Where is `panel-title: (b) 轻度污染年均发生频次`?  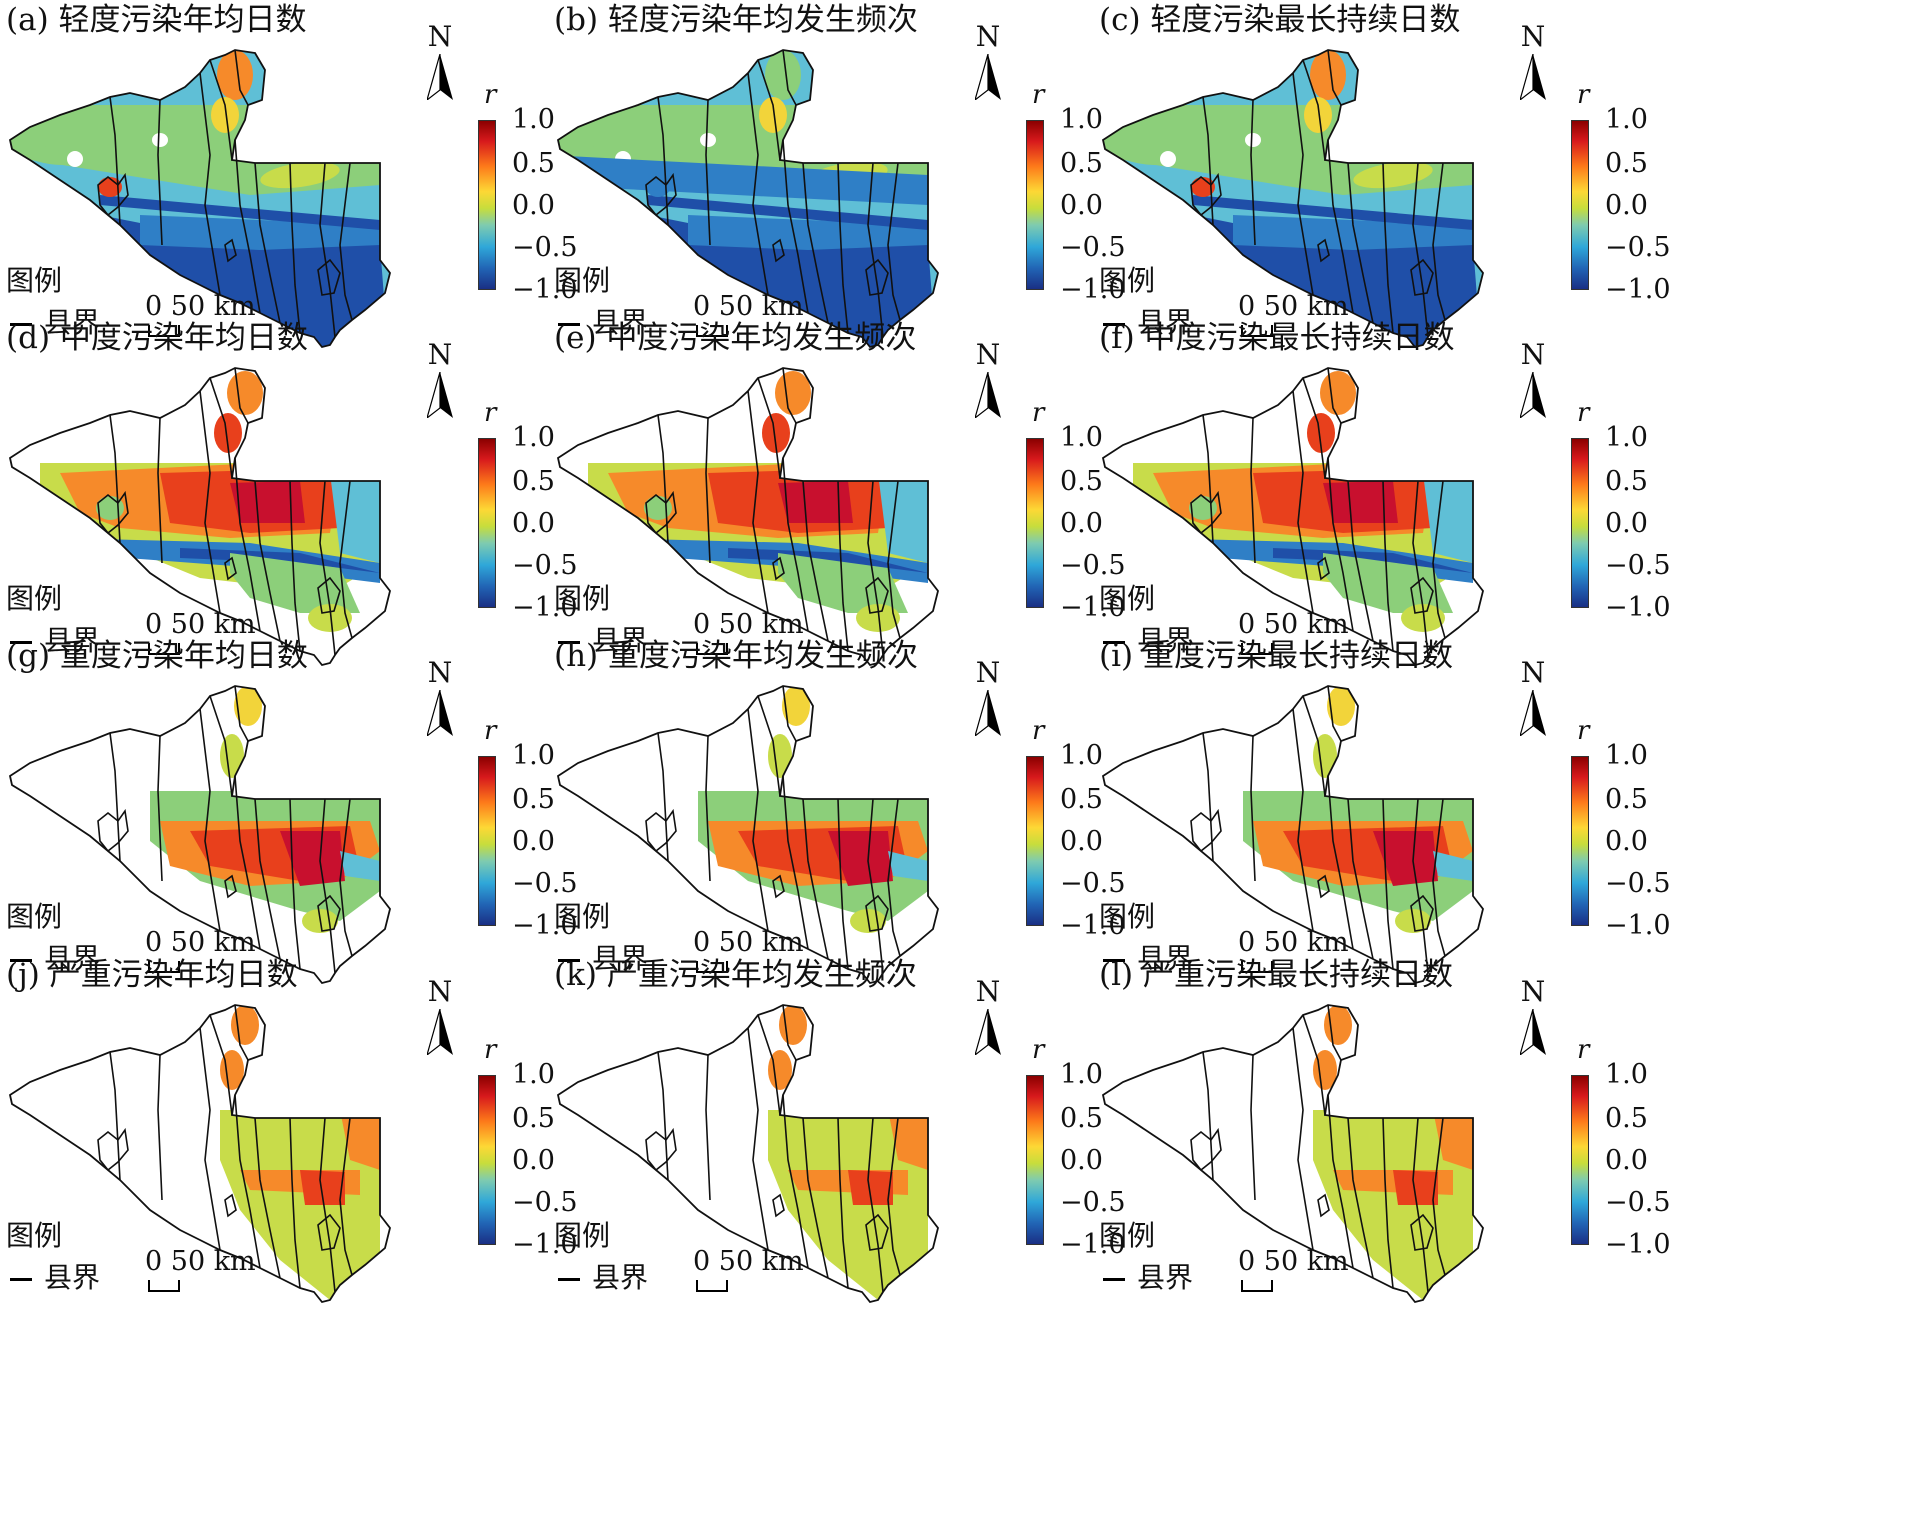
panel-title: (b) 轻度污染年均发生频次 is located at coordinates (736, 20).